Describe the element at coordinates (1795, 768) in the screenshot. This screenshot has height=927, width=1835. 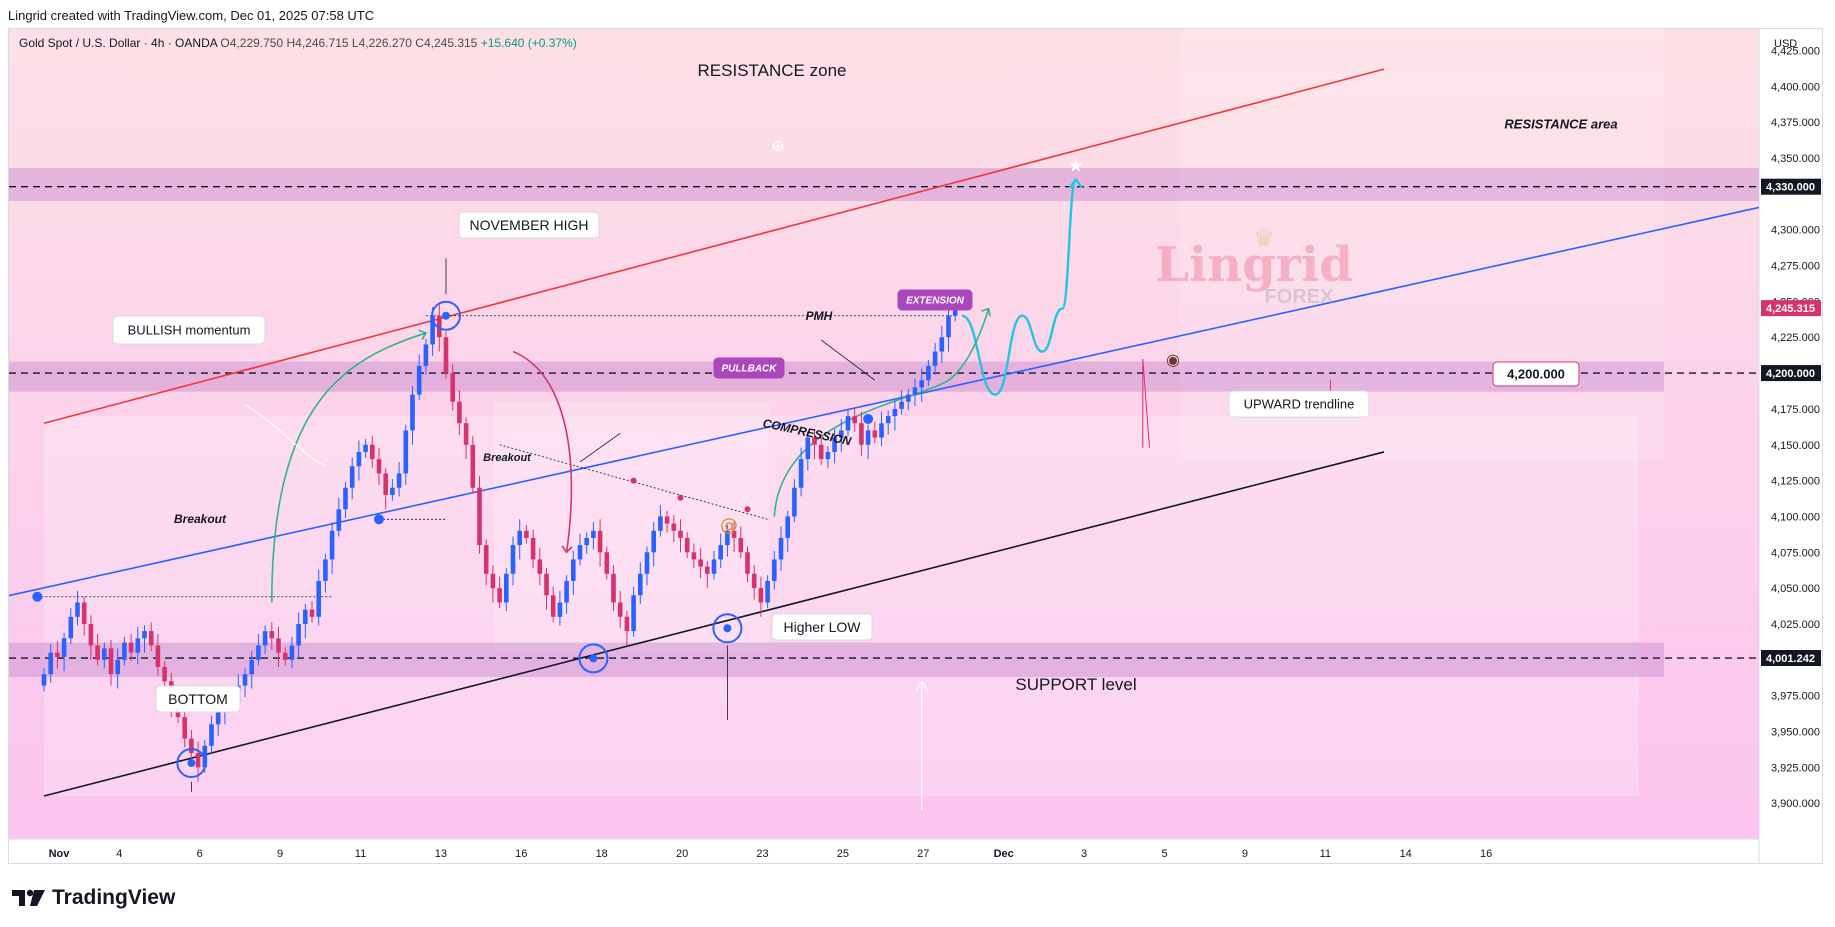
I see `y-tick-label-1: 3,925.000` at that location.